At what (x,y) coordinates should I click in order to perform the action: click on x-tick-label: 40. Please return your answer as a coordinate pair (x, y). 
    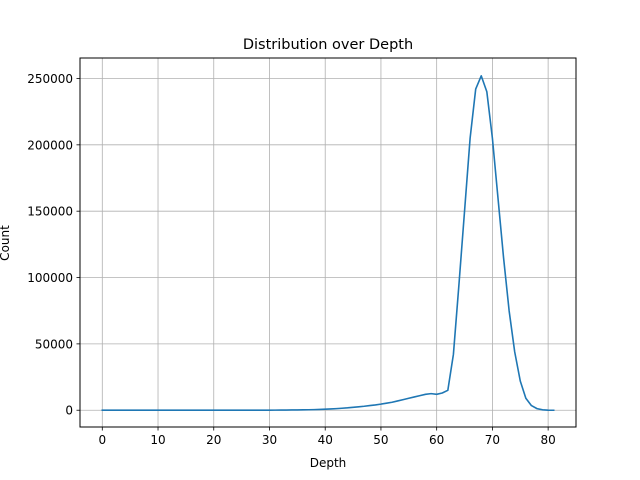
    Looking at the image, I should click on (325, 440).